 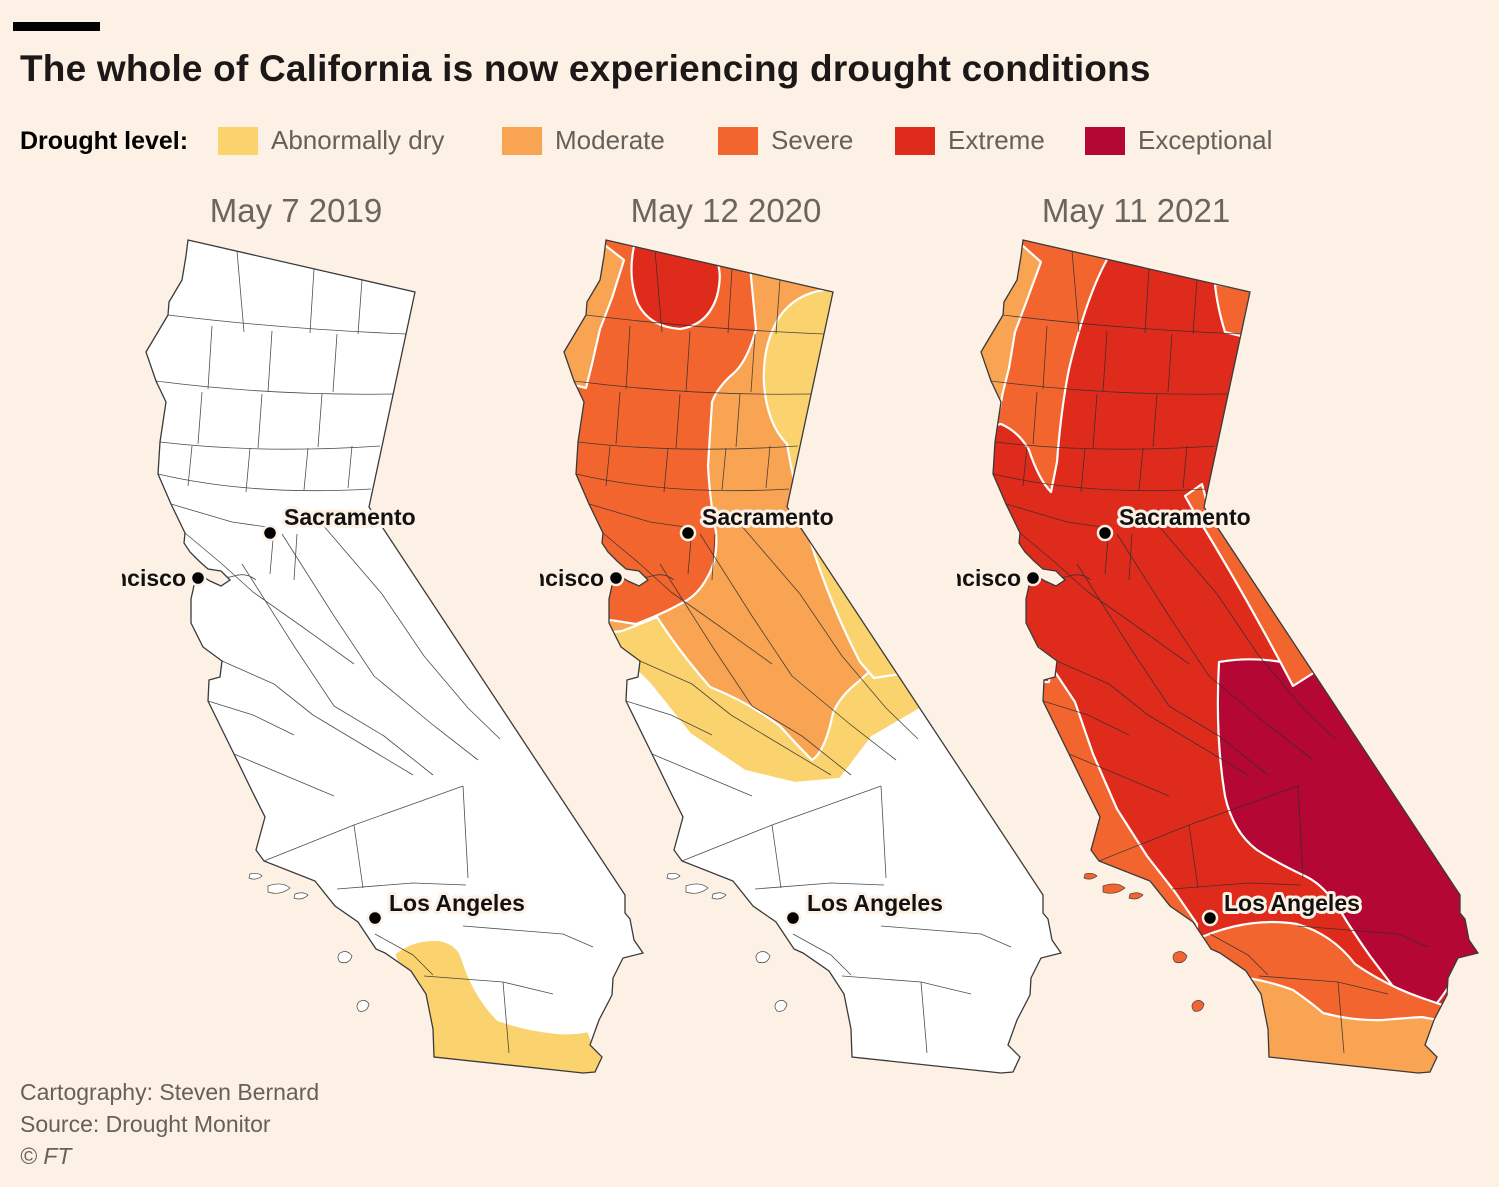 I want to click on legend-swatch-moderate, so click(x=522, y=140).